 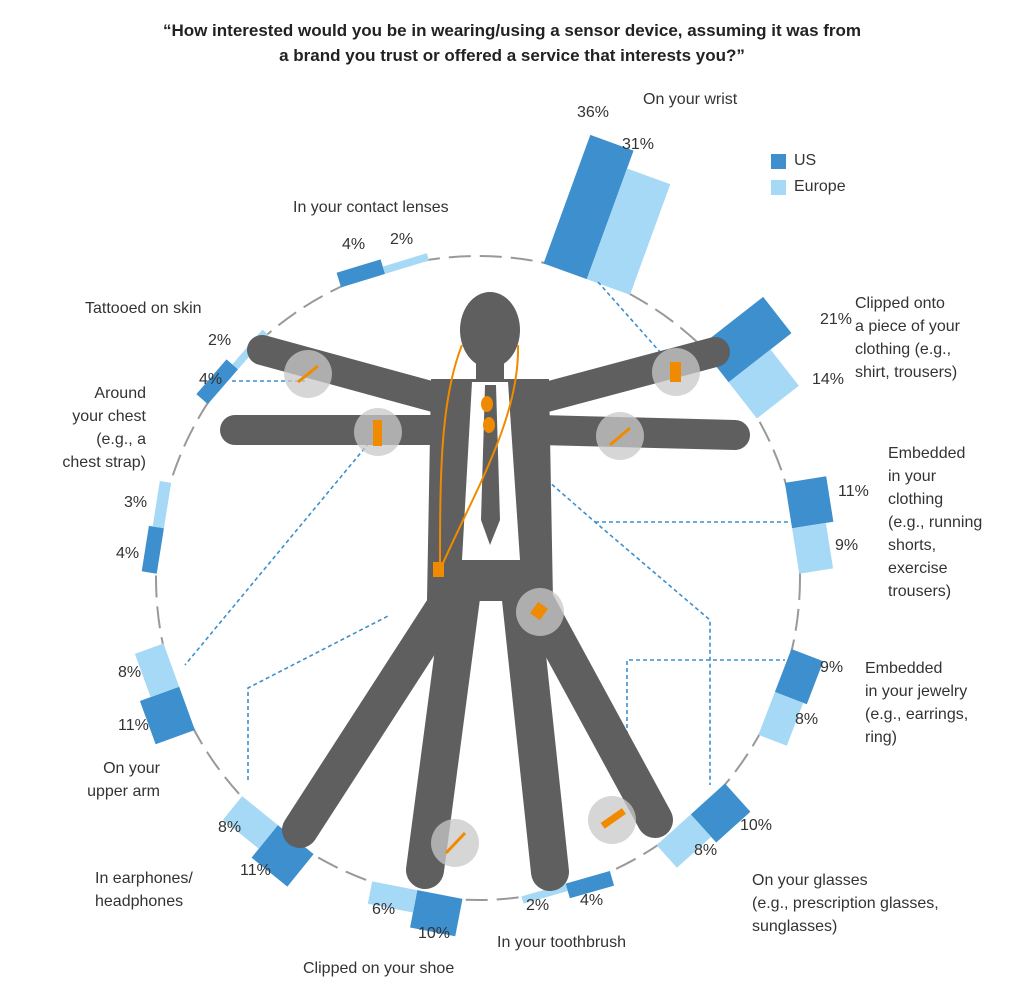 I want to click on earphone-cord, so click(x=479, y=457).